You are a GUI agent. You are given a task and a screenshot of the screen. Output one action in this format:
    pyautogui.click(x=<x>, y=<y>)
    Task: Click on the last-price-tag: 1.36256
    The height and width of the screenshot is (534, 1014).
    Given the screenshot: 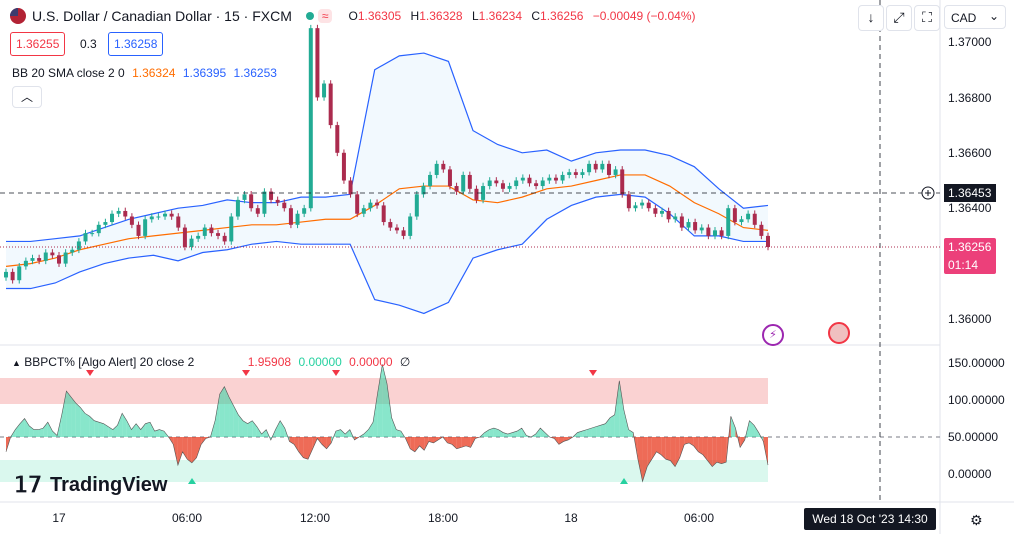 What is the action you would take?
    pyautogui.click(x=970, y=247)
    